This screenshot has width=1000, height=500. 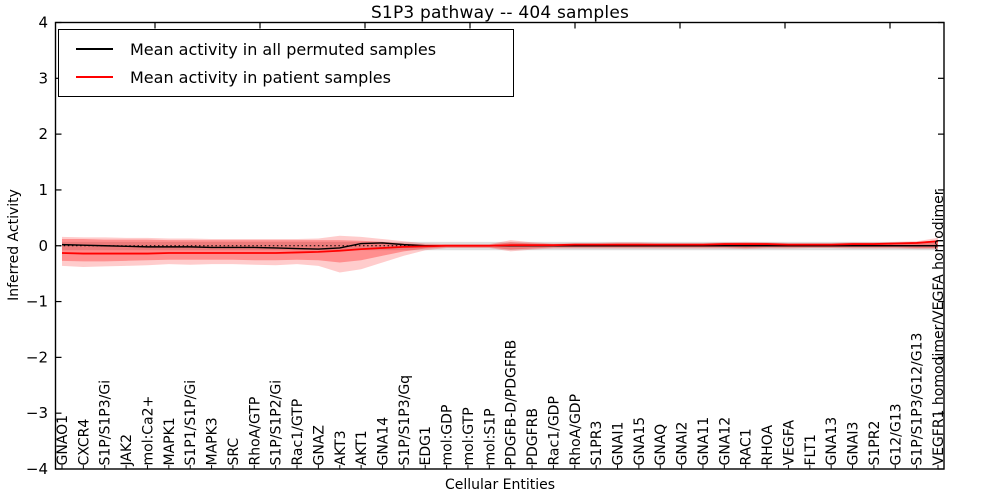 I want to click on x-tick-label: S1P/S1P3/G12/G13, so click(x=918, y=399).